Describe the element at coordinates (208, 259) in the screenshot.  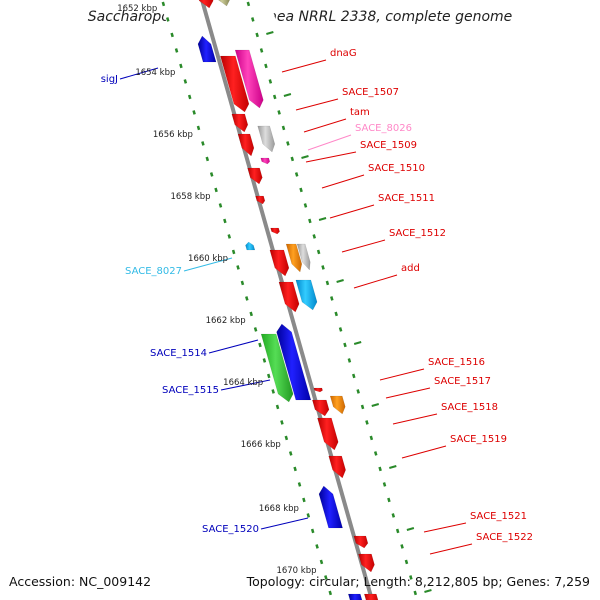
I see `ruler-label: 1660 kbp` at that location.